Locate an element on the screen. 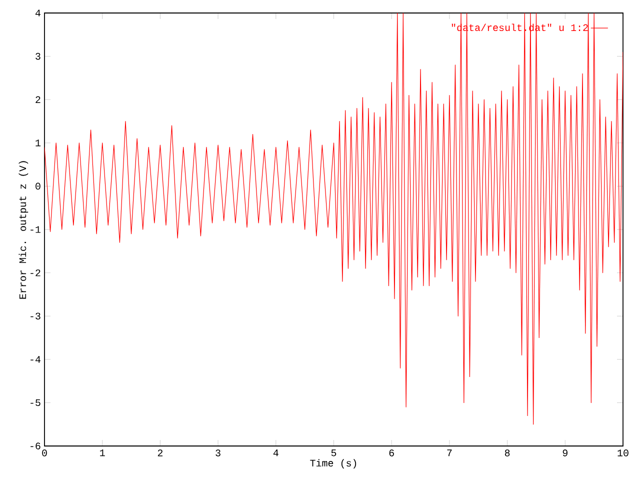 The height and width of the screenshot is (480, 640). y-tick-label: 2 is located at coordinates (38, 99).